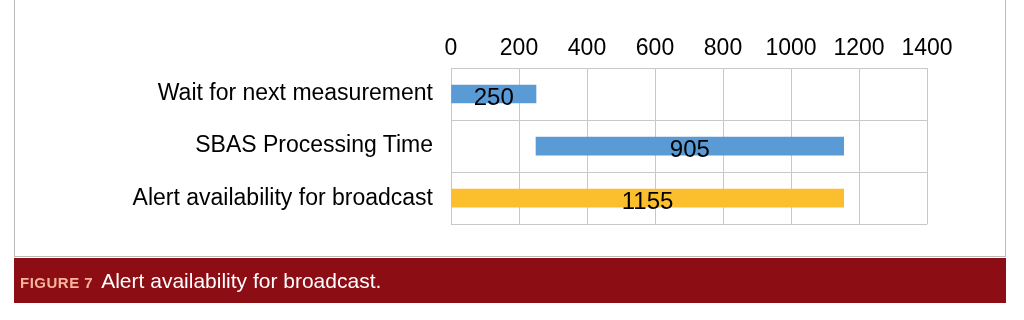 This screenshot has width=1024, height=320. Describe the element at coordinates (647, 200) in the screenshot. I see `data-label: 1155` at that location.